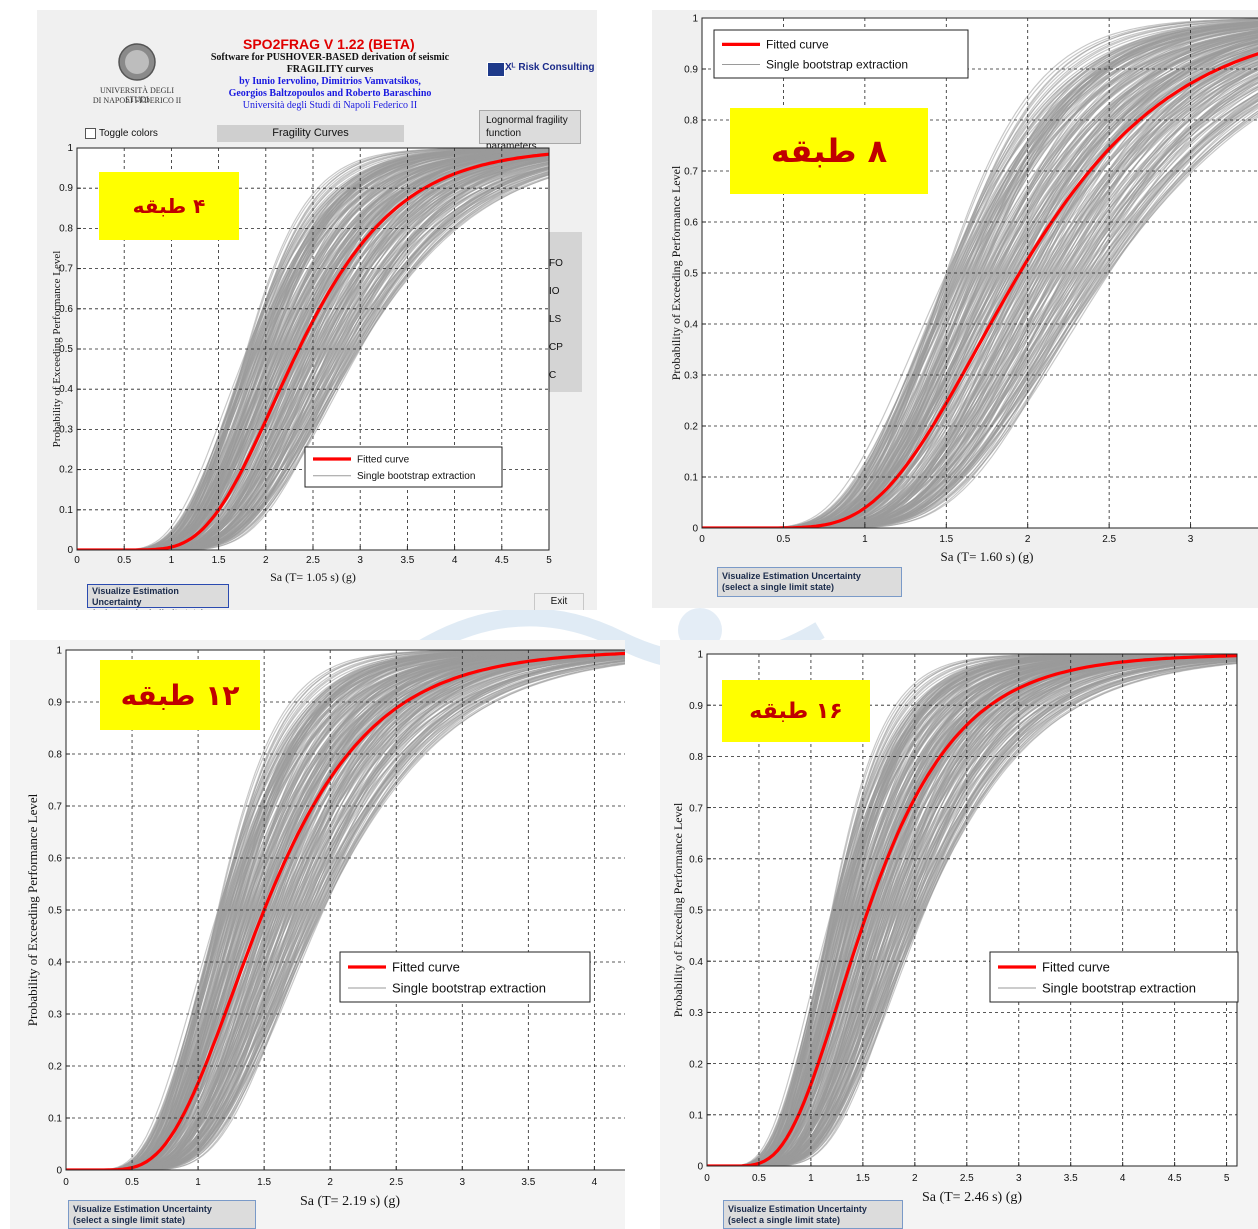  What do you see at coordinates (59, 651) in the screenshot?
I see `y-tick-label: 1` at bounding box center [59, 651].